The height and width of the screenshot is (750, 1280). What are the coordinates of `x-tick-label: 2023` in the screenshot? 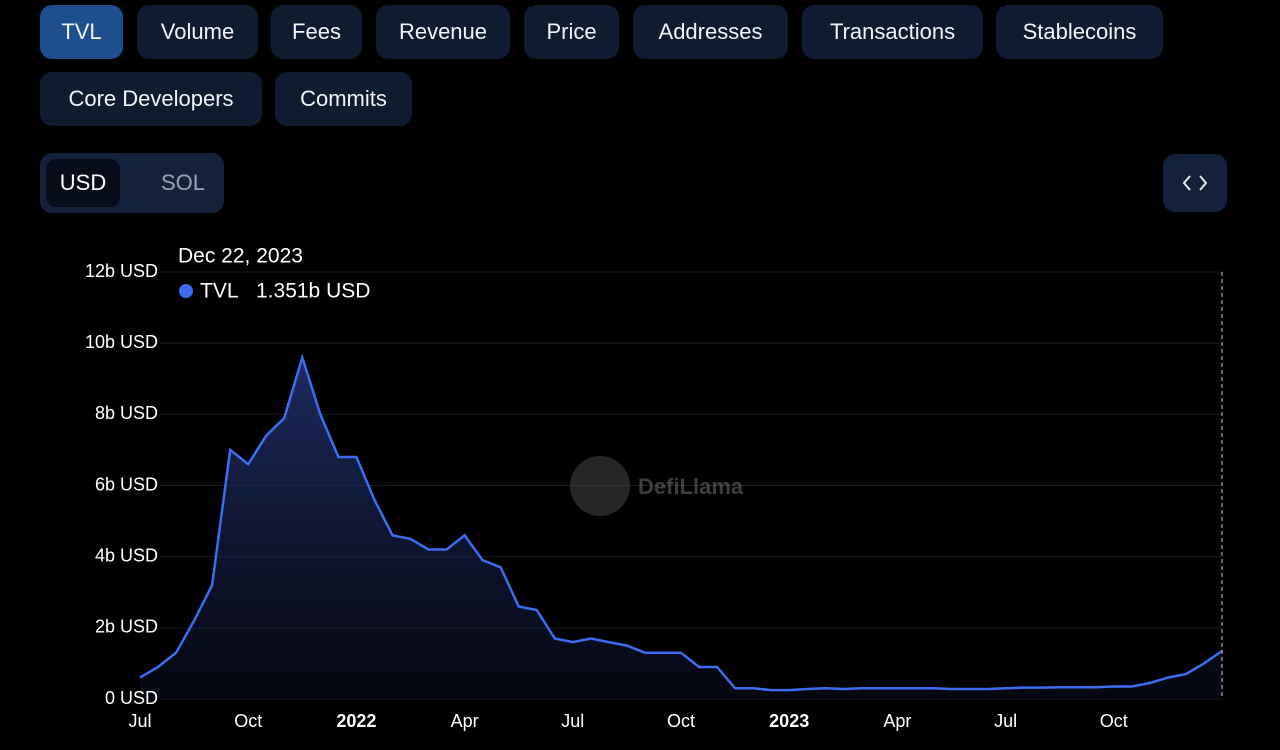 It's located at (789, 721).